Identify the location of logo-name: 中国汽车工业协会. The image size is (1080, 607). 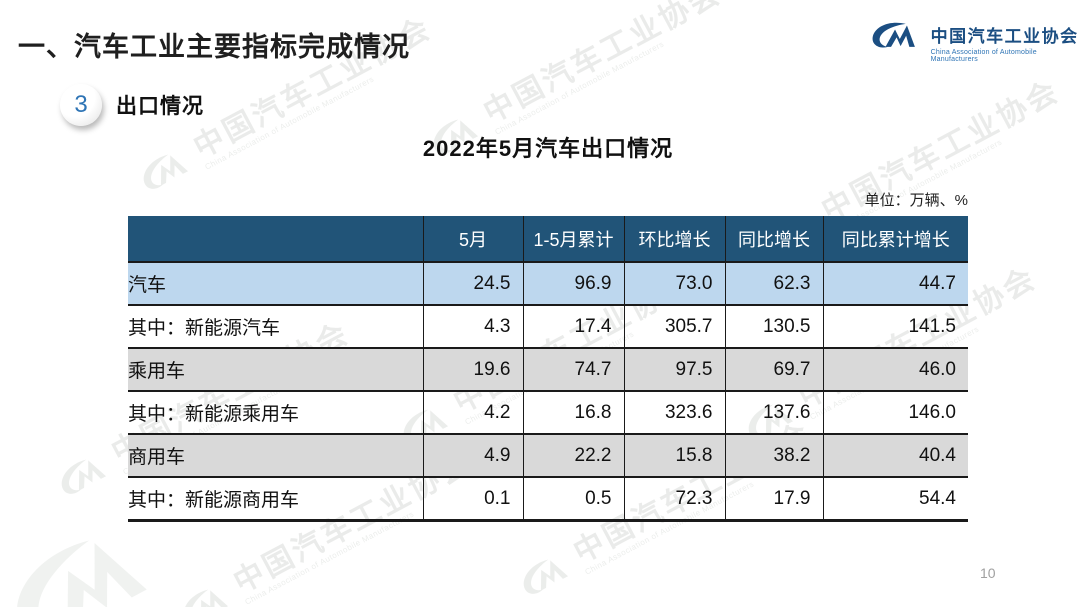
(1004, 36).